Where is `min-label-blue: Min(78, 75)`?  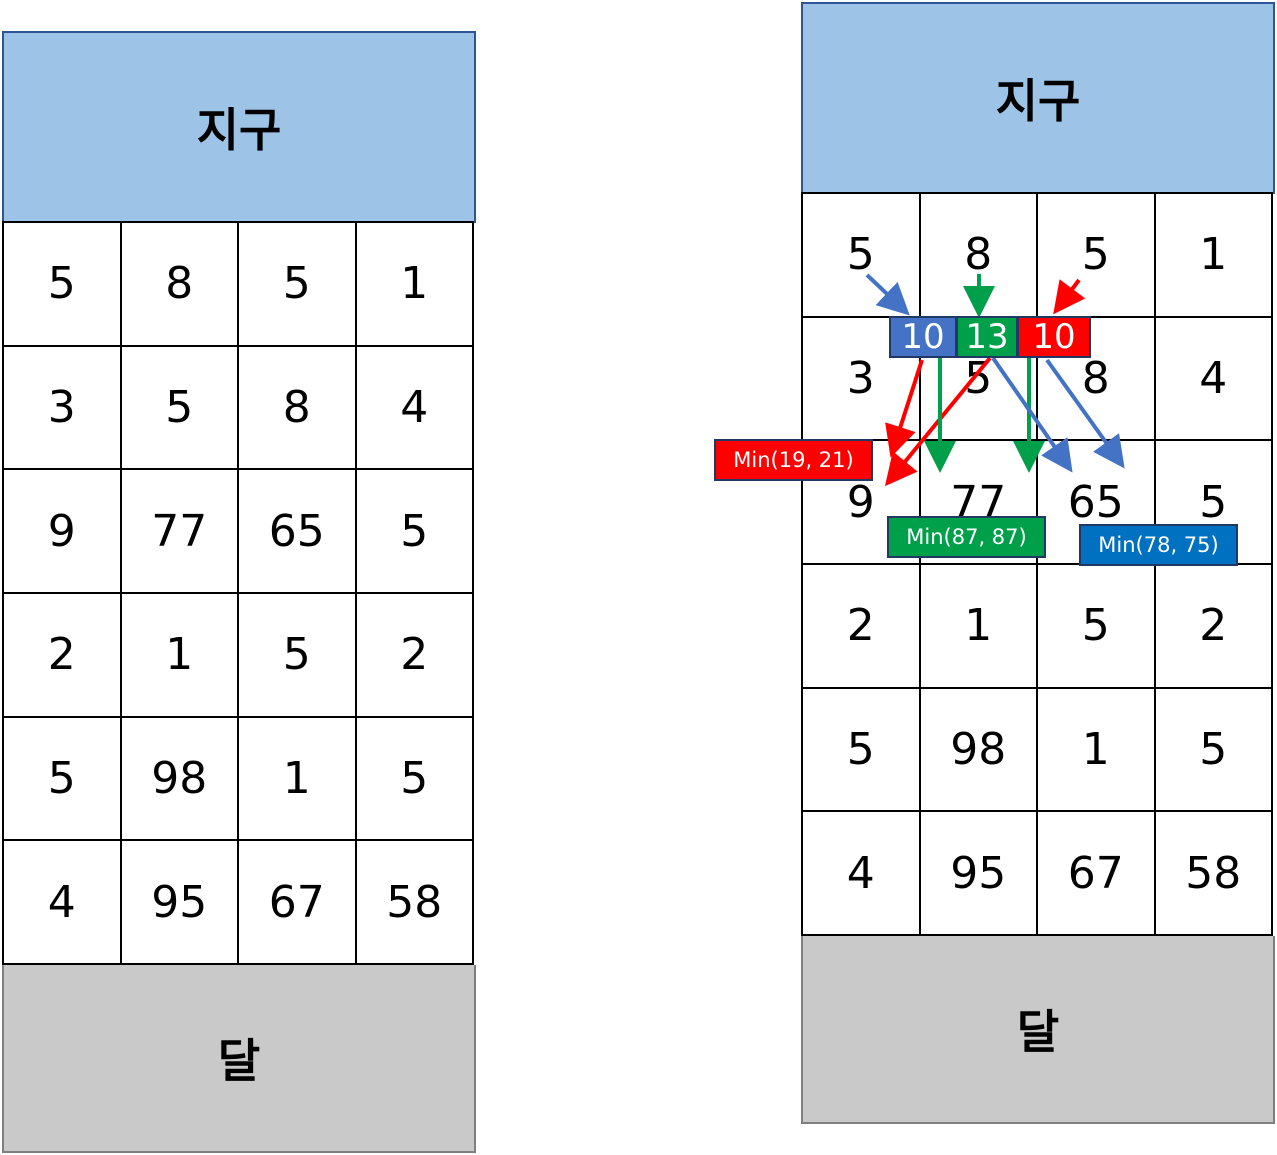
min-label-blue: Min(78, 75) is located at coordinates (1158, 545).